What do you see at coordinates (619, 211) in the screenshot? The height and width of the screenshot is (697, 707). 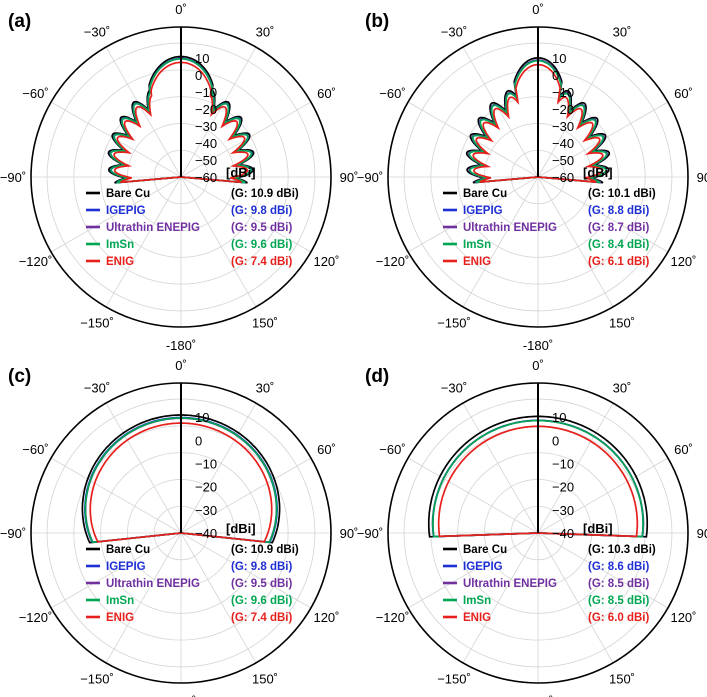 I see `legend-gain: (G: 8.8 dBi)` at bounding box center [619, 211].